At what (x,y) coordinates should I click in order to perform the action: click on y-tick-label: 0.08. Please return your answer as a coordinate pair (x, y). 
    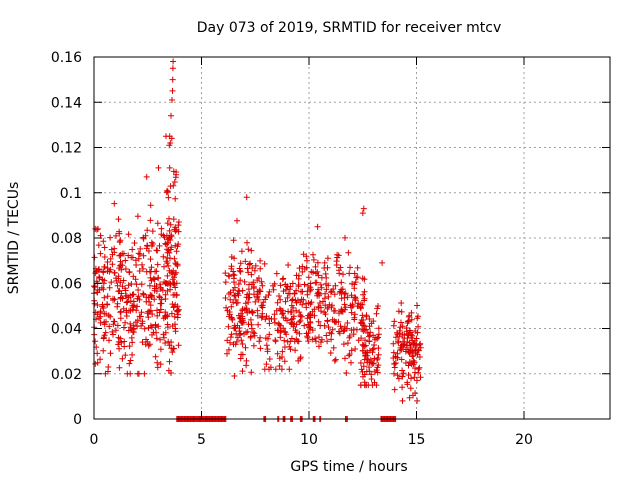
    Looking at the image, I should click on (66, 239).